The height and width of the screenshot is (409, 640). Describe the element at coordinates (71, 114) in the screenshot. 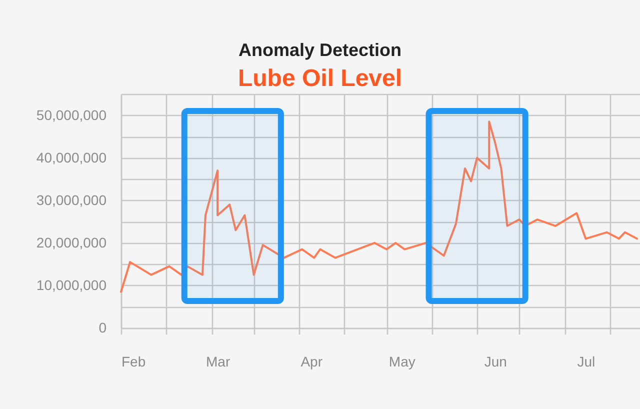

I see `y-tick-label: 50,000,000` at that location.